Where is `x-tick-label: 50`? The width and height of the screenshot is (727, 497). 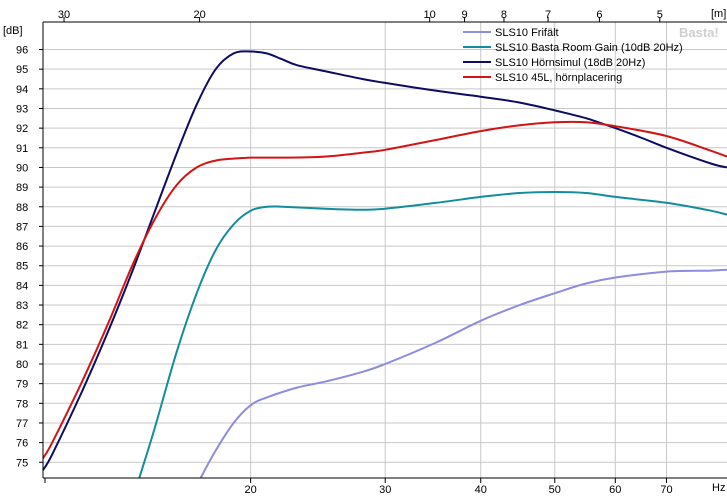
x-tick-label: 50 is located at coordinates (555, 490).